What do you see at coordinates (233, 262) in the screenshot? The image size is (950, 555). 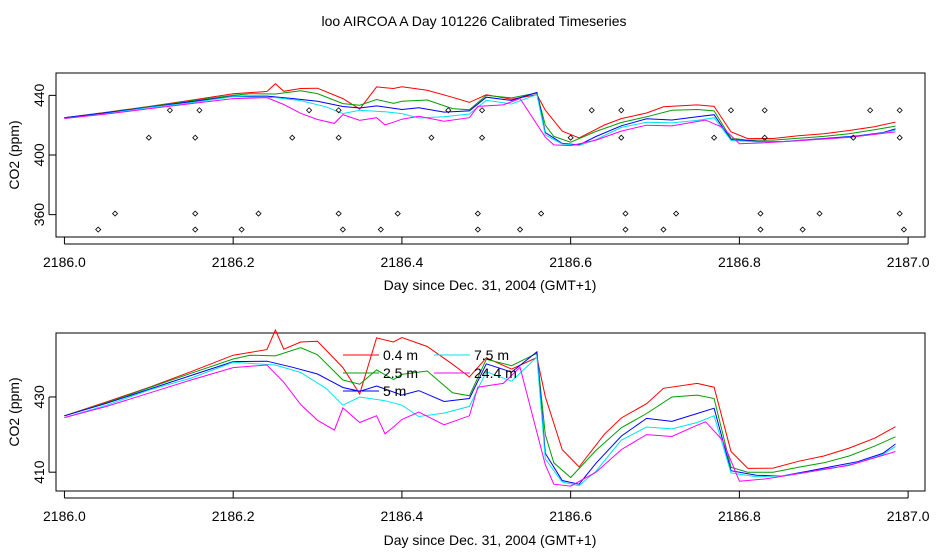 I see `top-x-tick-label: 2186.2` at bounding box center [233, 262].